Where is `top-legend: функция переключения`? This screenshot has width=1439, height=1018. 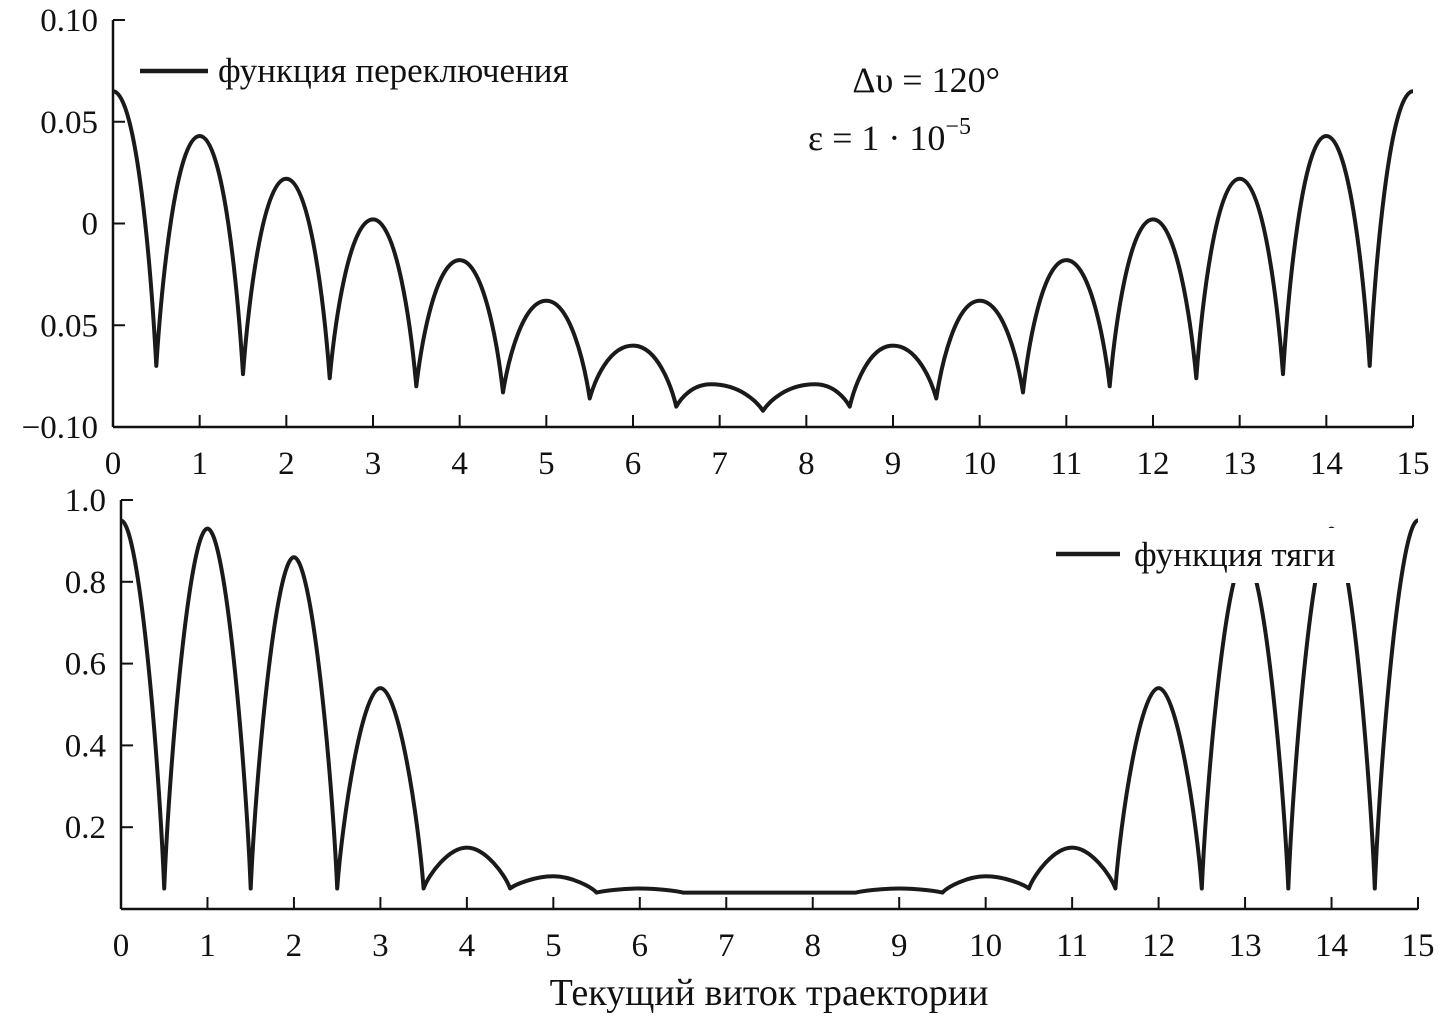
top-legend: функция переключения is located at coordinates (354, 70).